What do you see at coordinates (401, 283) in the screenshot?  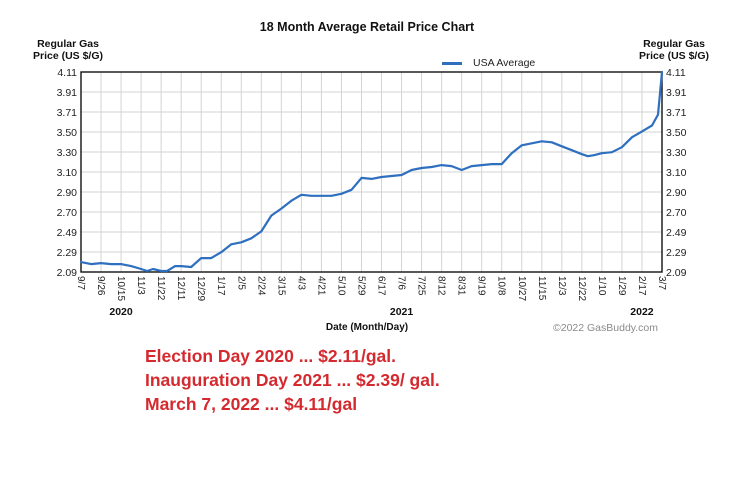 I see `x-tick-label: 7/6` at bounding box center [401, 283].